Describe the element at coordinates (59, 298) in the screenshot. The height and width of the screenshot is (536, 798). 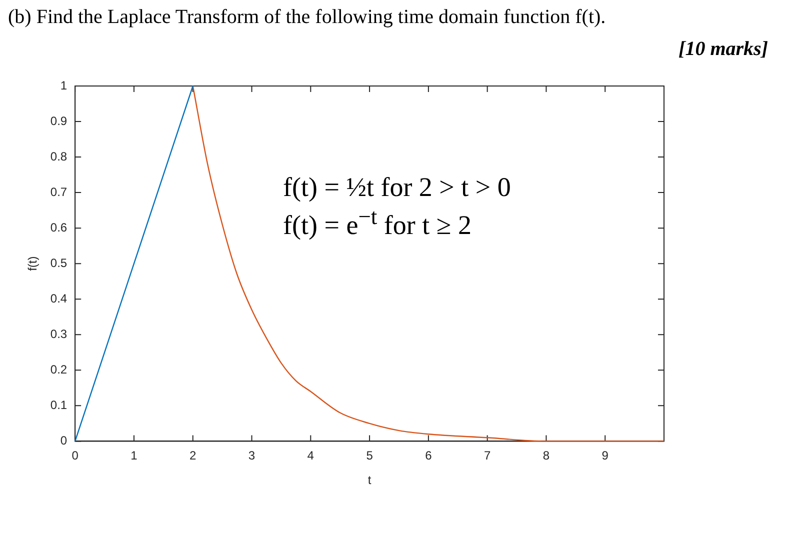
I see `y-tick-label: 0.4` at that location.